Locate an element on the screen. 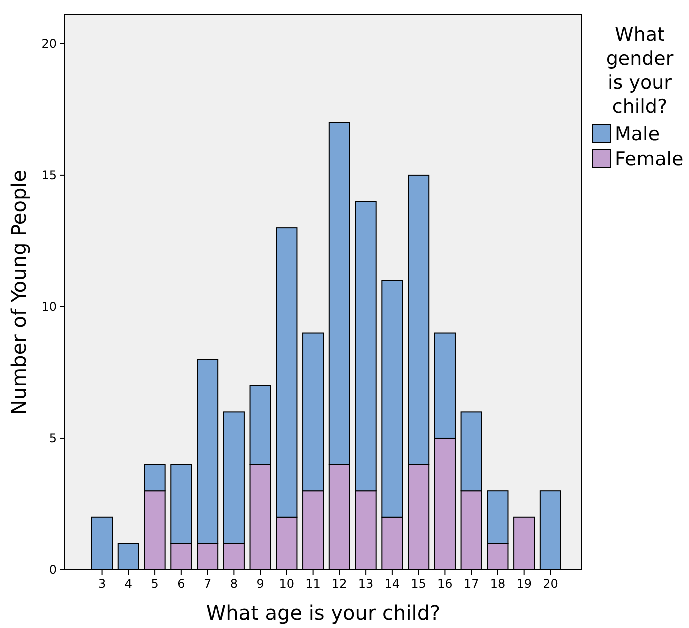  x-tick-label: 20 is located at coordinates (550, 584).